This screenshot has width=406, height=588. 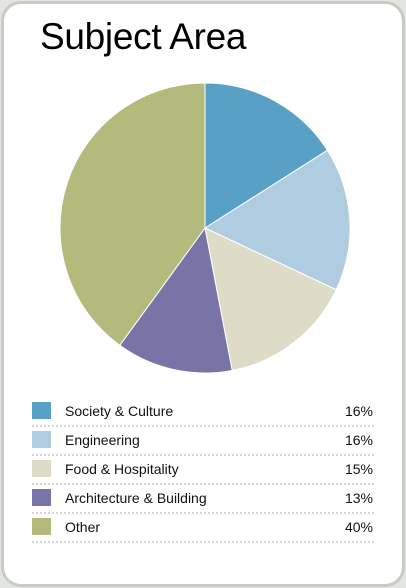 What do you see at coordinates (119, 411) in the screenshot?
I see `legend-label: Society & Culture` at bounding box center [119, 411].